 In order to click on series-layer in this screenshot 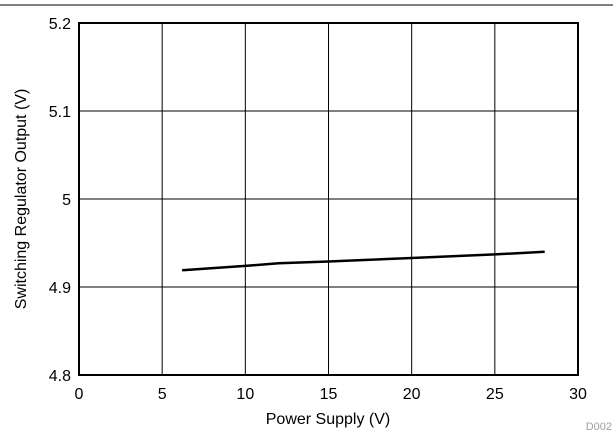, I will do `click(363, 261)`.